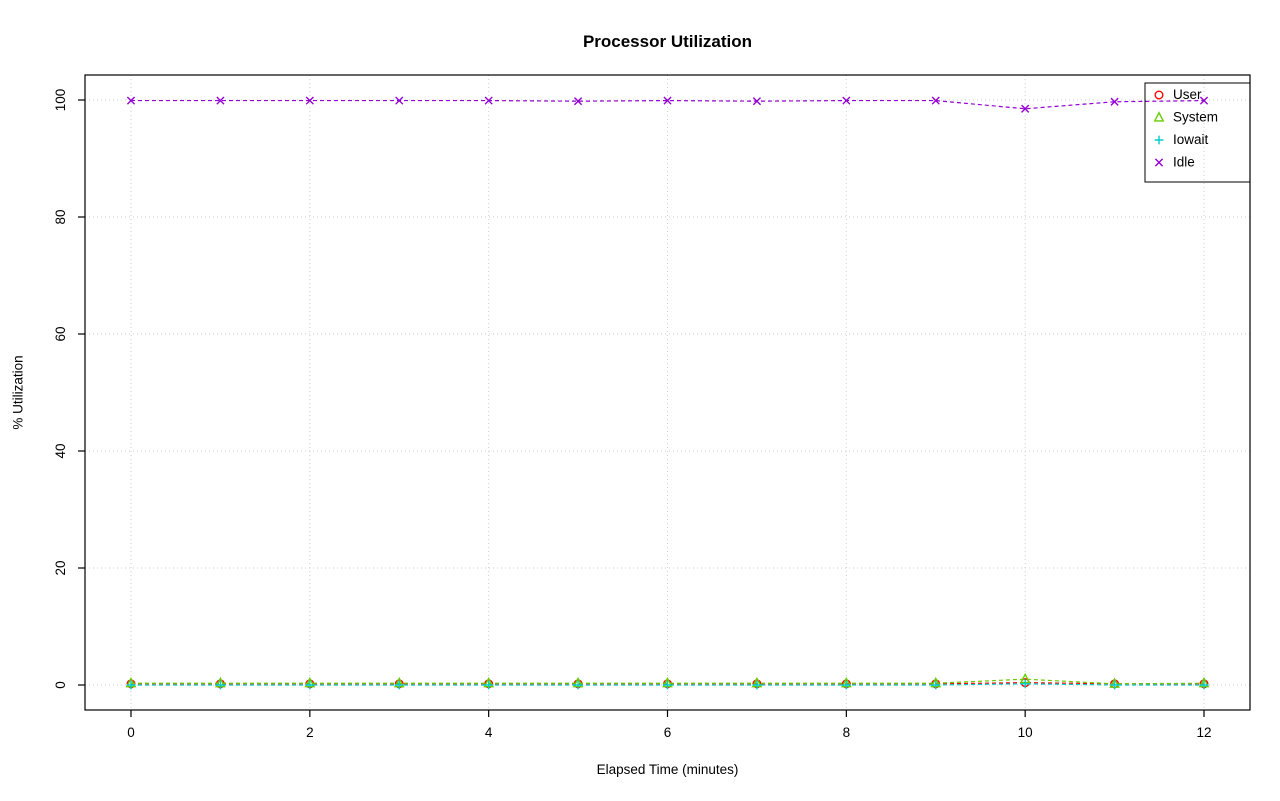 This screenshot has width=1280, height=801. What do you see at coordinates (1025, 732) in the screenshot?
I see `x-tick-label: 10` at bounding box center [1025, 732].